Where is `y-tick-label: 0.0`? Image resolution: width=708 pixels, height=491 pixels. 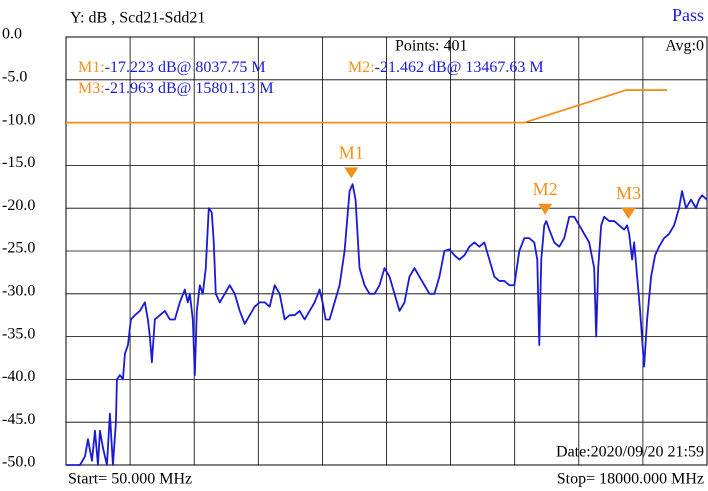 y-tick-label: 0.0 is located at coordinates (12, 34).